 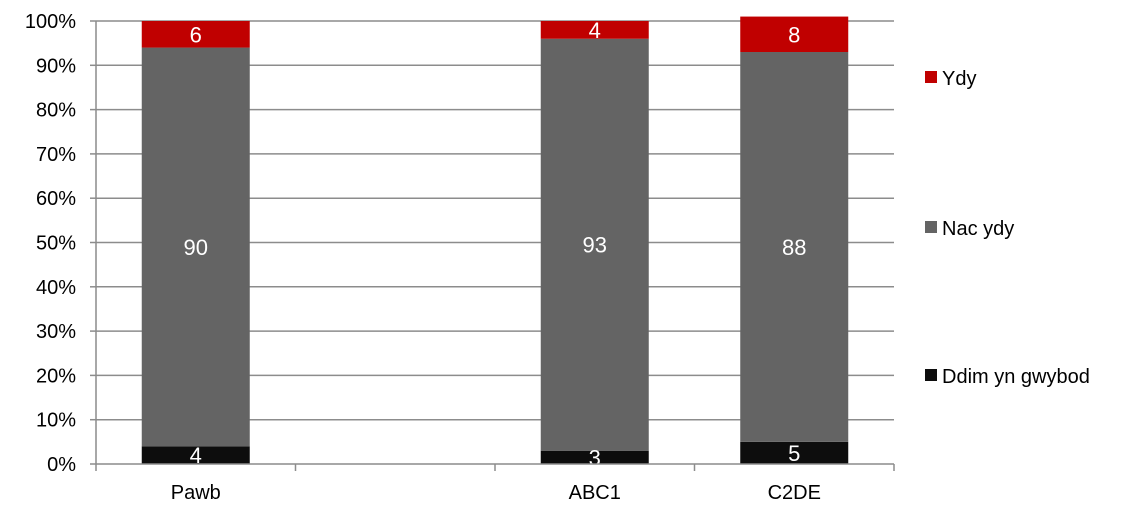 I want to click on data-label: 5, so click(x=794, y=453).